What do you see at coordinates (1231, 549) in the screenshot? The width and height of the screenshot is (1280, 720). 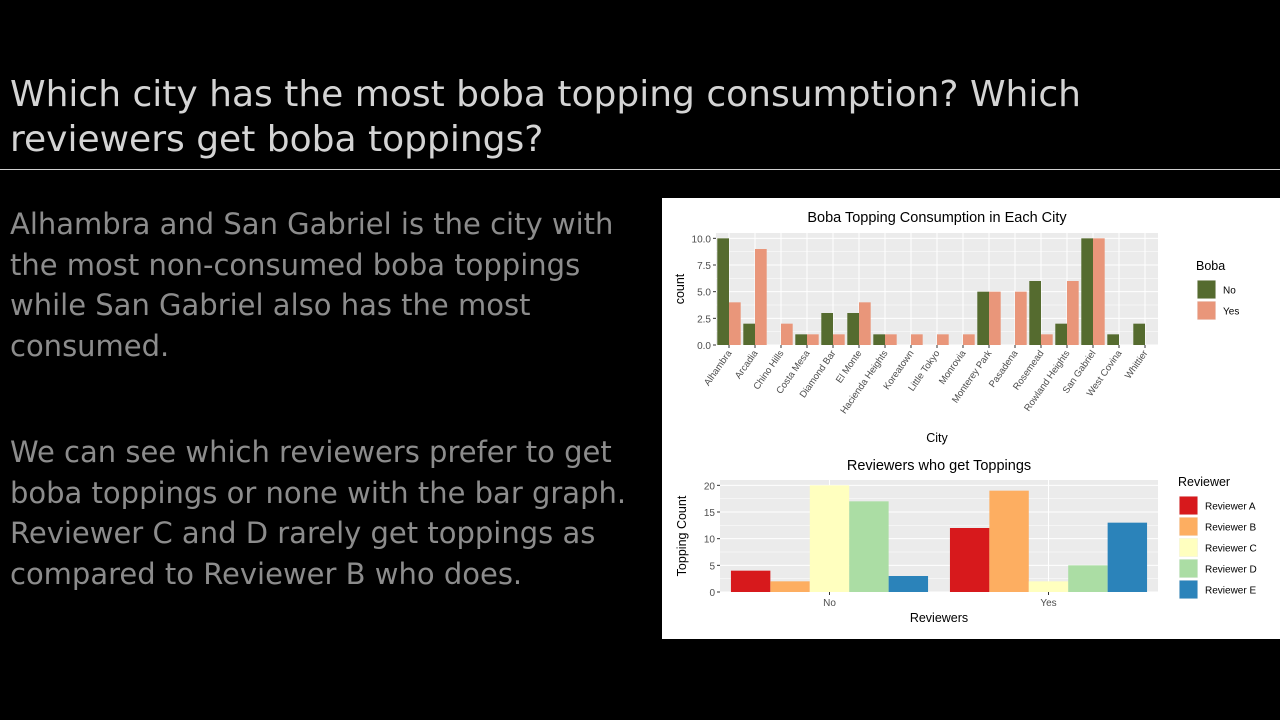 I see `chart2-legend-label: Reviewer C` at bounding box center [1231, 549].